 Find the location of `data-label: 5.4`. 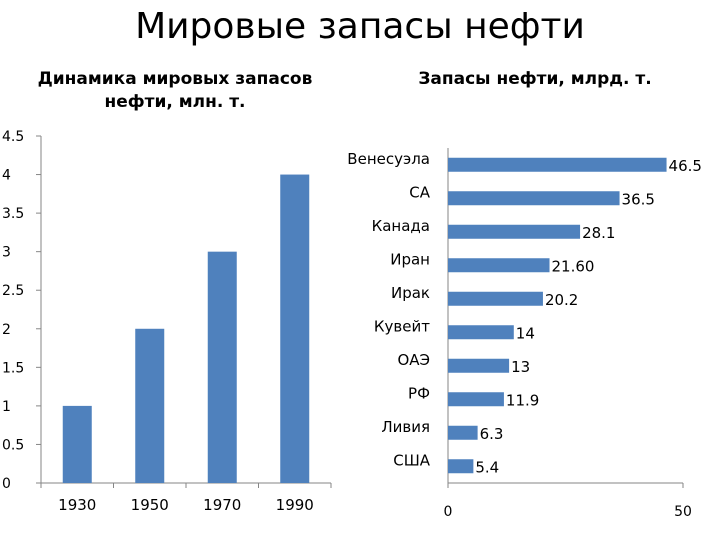

data-label: 5.4 is located at coordinates (487, 467).